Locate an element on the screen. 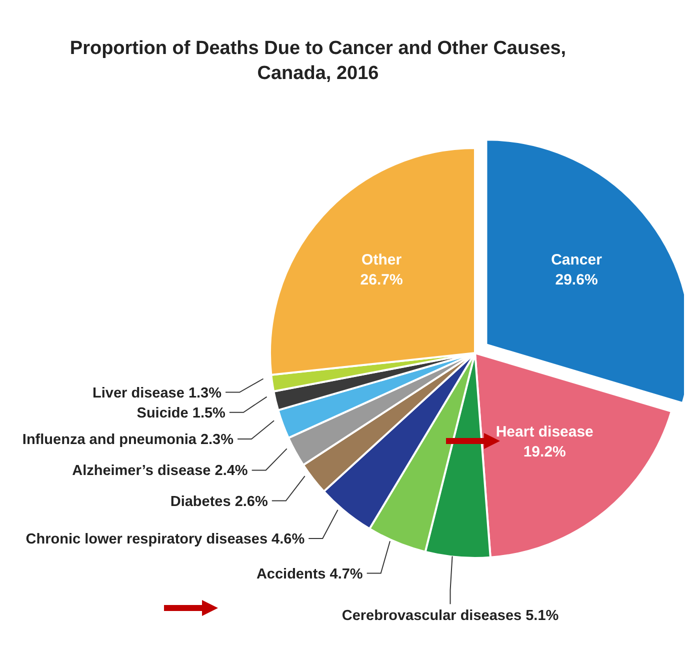 The height and width of the screenshot is (652, 692). slice-label: Accidents 4.7% is located at coordinates (309, 574).